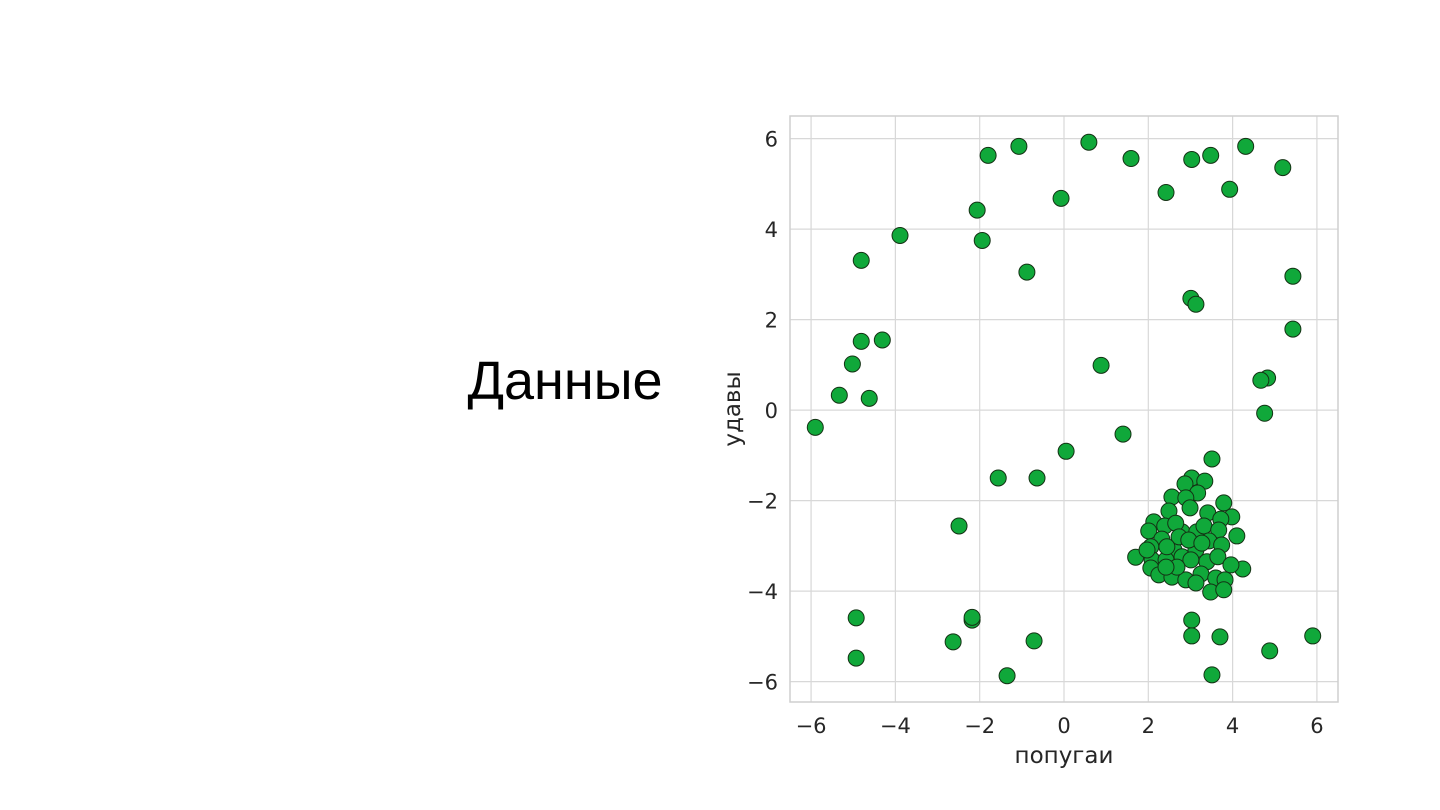 The image size is (1440, 810). Describe the element at coordinates (771, 230) in the screenshot. I see `y-tick-label: 4` at that location.